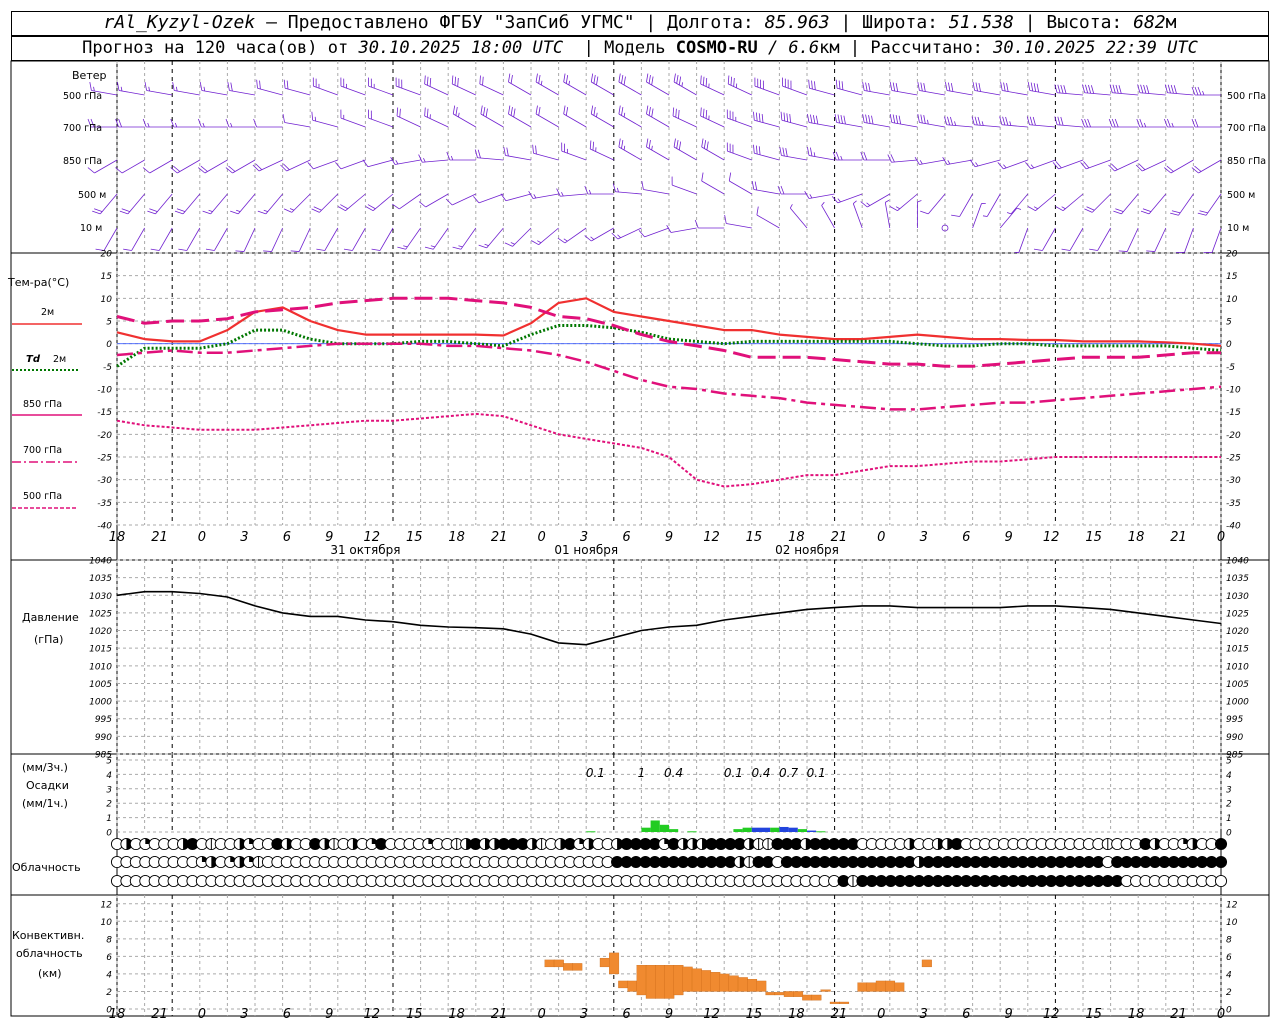  What do you see at coordinates (100, 562) in the screenshot?
I see `pressure-tick-left: 1040` at bounding box center [100, 562].